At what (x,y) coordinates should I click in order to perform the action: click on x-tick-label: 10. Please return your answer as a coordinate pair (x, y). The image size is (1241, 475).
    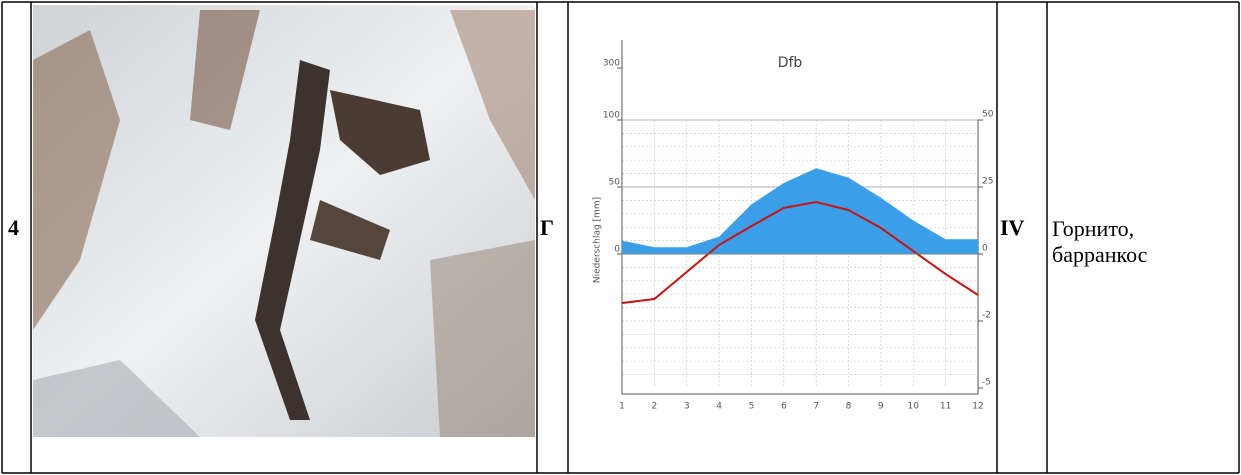
    Looking at the image, I should click on (914, 407).